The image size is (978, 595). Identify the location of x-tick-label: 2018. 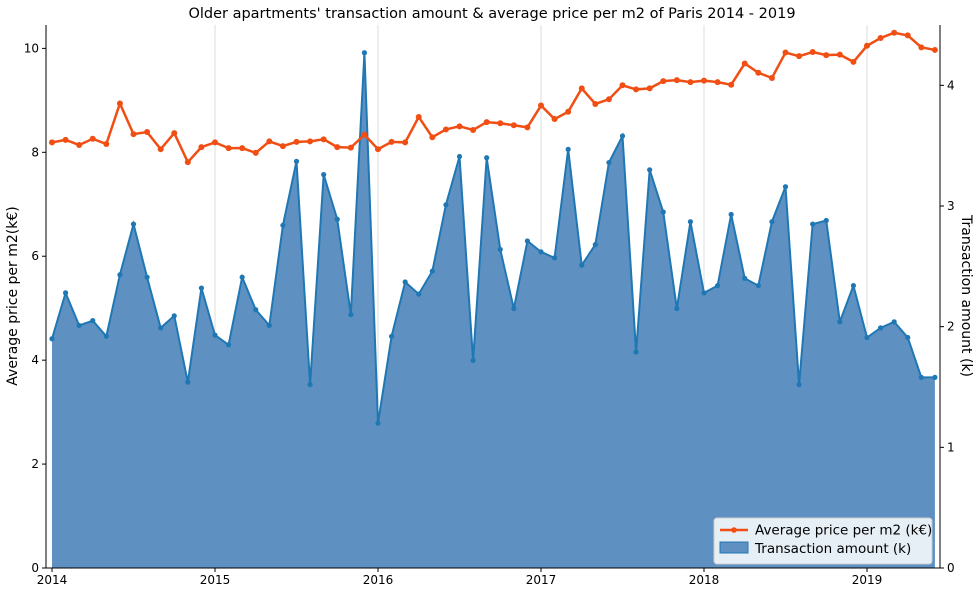
(704, 580).